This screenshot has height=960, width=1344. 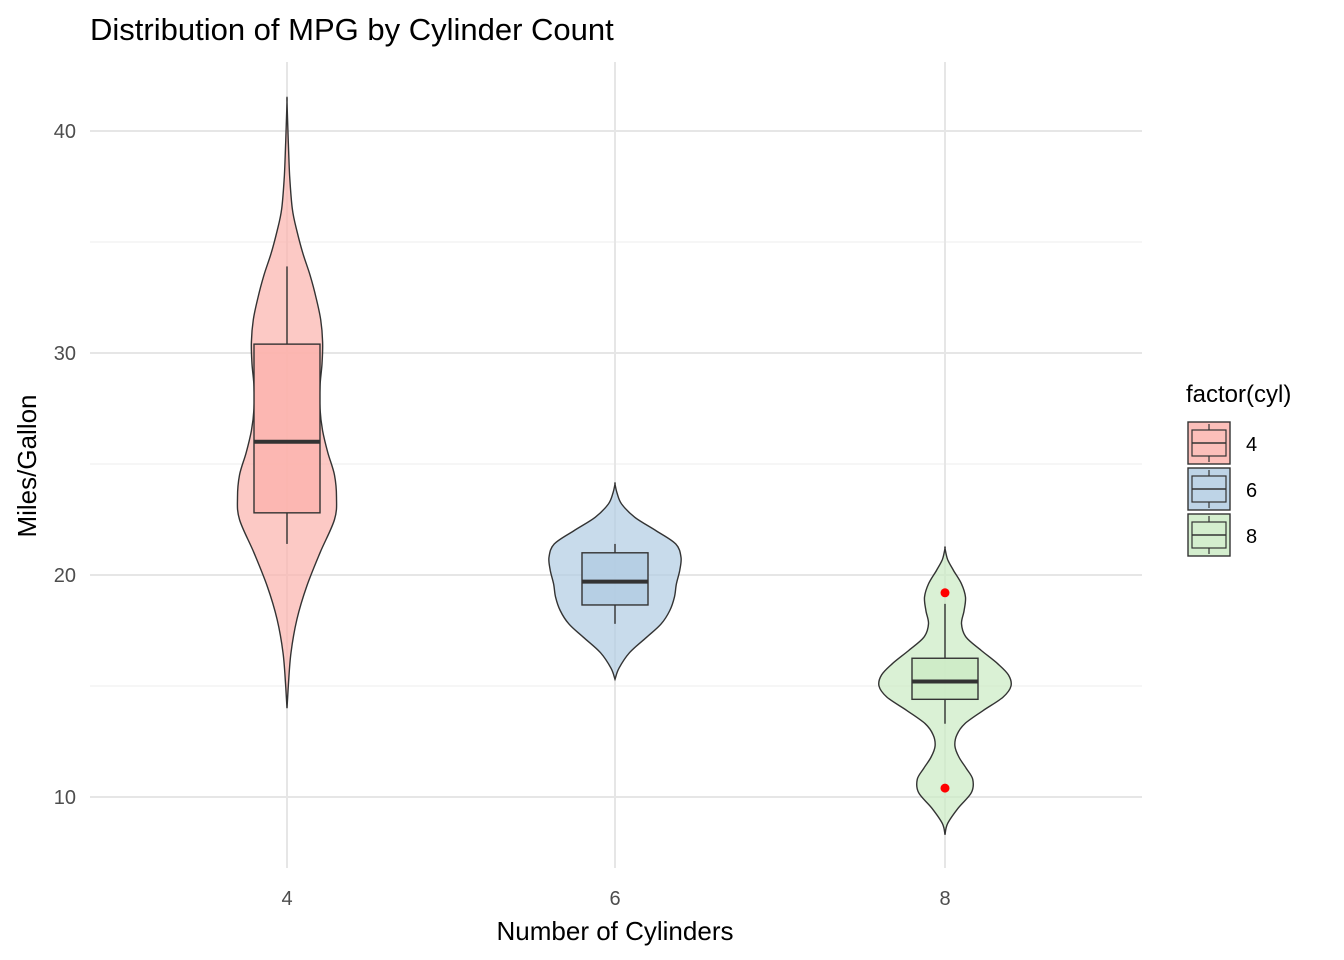 I want to click on x-tick-label: 4, so click(x=286, y=899).